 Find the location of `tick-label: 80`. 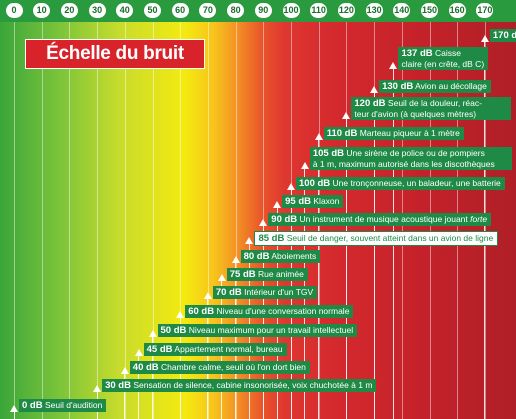

tick-label: 80 is located at coordinates (236, 10).